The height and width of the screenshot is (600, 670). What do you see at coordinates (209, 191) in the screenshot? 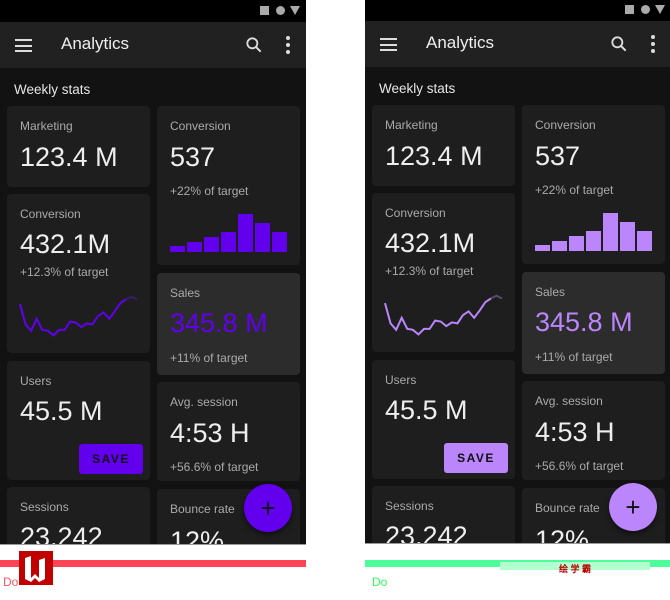
I see `card-sub: +22% of target` at bounding box center [209, 191].